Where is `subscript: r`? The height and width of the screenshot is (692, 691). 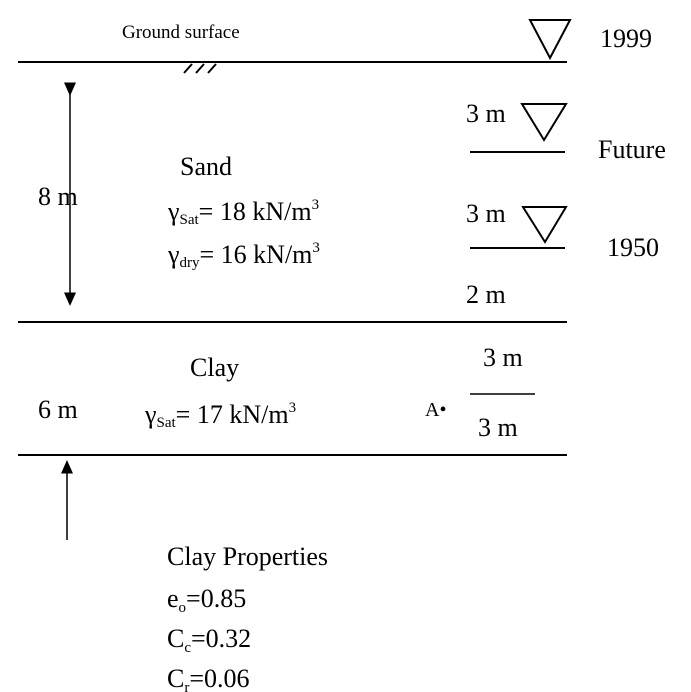 subscript: r is located at coordinates (186, 686).